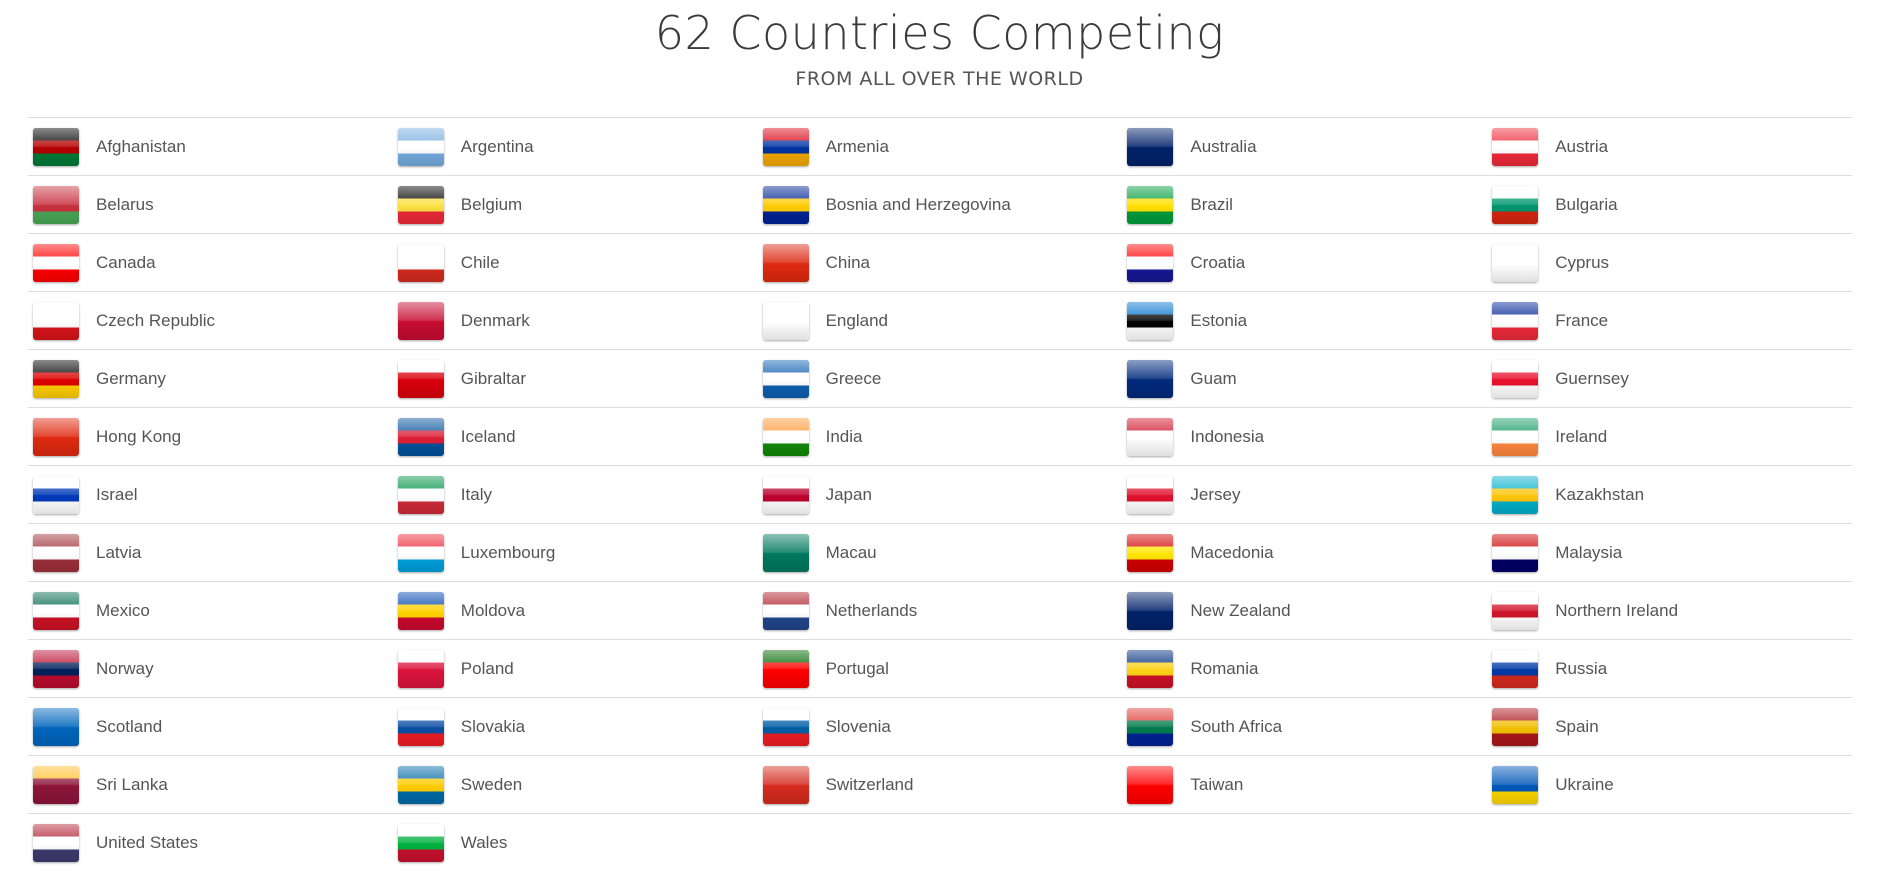 The image size is (1879, 872). I want to click on country-name: India, so click(844, 436).